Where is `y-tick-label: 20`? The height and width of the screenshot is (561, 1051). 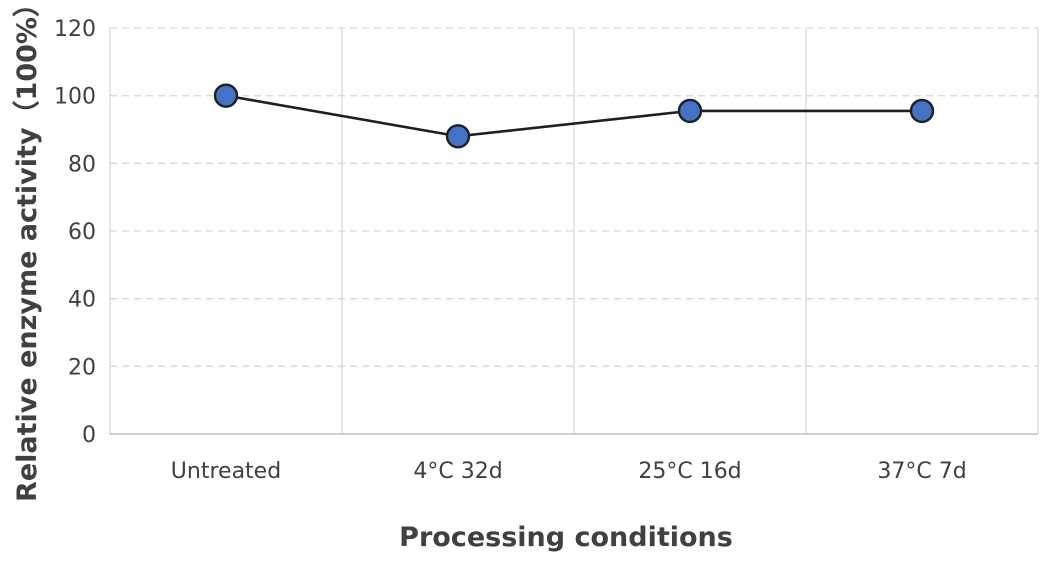
y-tick-label: 20 is located at coordinates (82, 367).